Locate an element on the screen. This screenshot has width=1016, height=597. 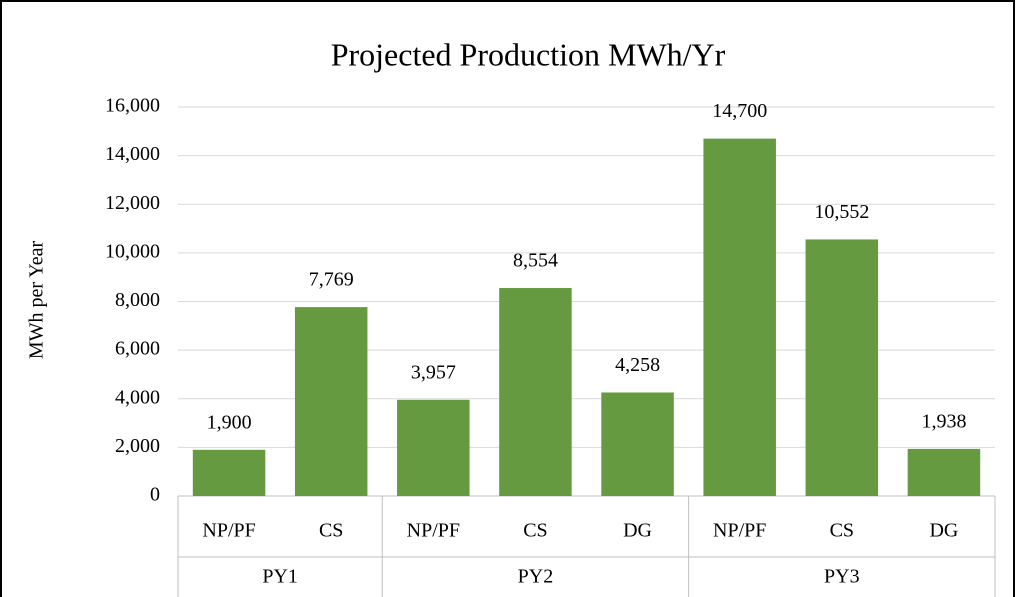
y-tick-label: 4,000 is located at coordinates (137, 397).